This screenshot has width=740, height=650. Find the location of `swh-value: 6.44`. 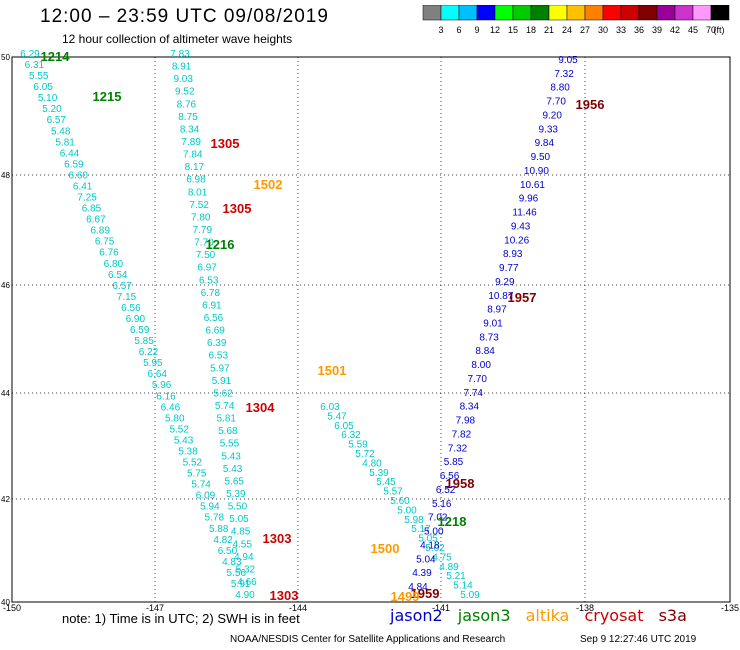

swh-value: 6.44 is located at coordinates (70, 153).